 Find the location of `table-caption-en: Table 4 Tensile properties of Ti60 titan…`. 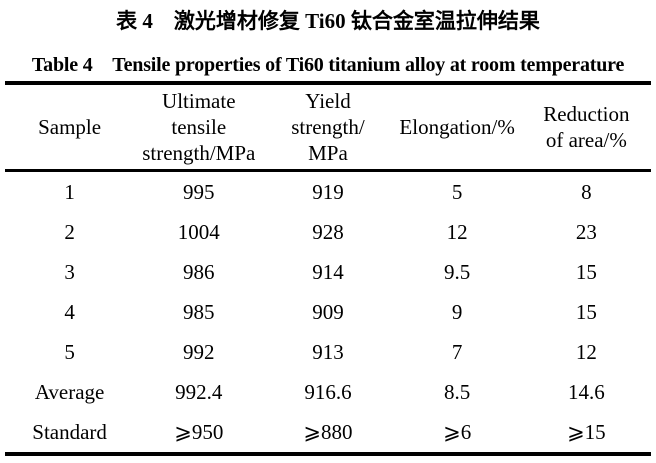

table-caption-en: Table 4 Tensile properties of Ti60 titan… is located at coordinates (328, 65).